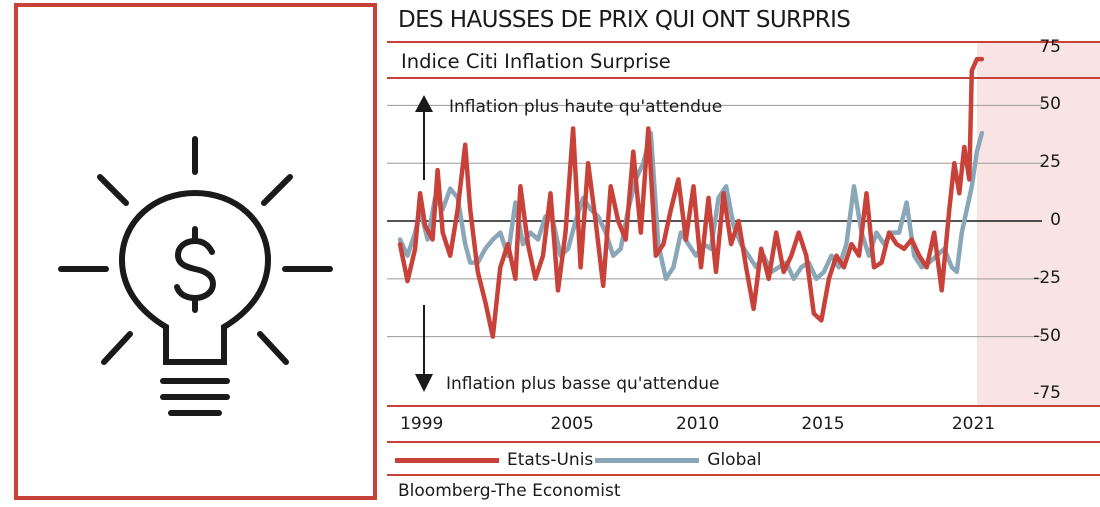 This screenshot has width=1100, height=507. What do you see at coordinates (117, 348) in the screenshot?
I see `ray-lower-left` at bounding box center [117, 348].